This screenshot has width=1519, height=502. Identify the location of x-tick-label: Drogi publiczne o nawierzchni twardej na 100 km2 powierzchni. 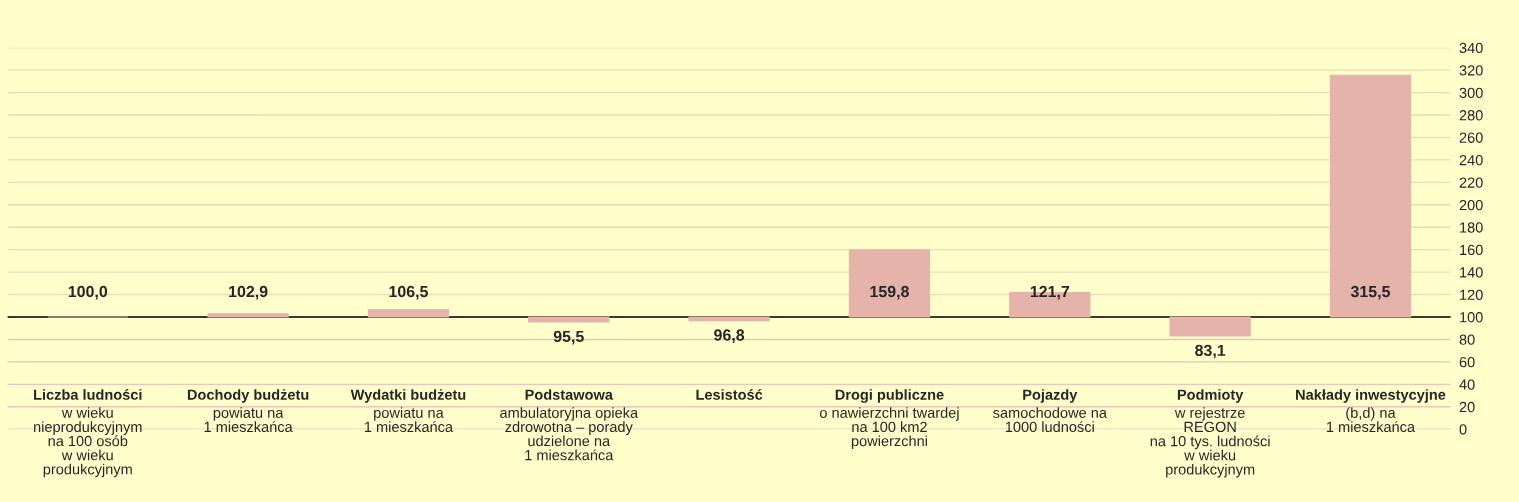
(889, 419).